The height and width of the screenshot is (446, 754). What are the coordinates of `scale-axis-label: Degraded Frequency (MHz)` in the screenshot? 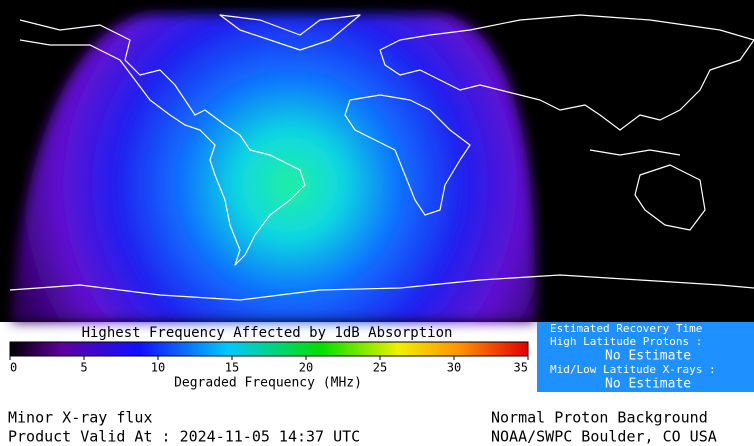 It's located at (268, 383).